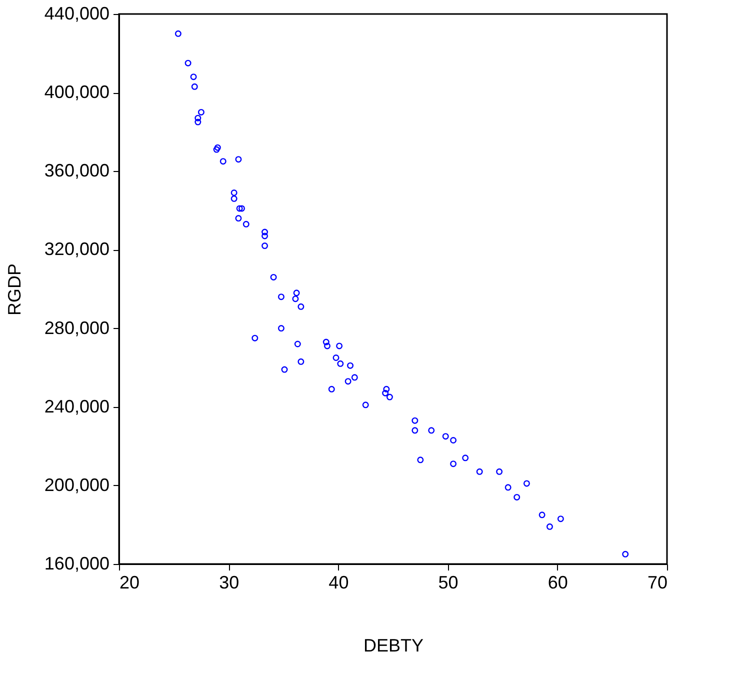 The height and width of the screenshot is (686, 747). Describe the element at coordinates (14, 289) in the screenshot. I see `y-axis-title: RGDP` at that location.